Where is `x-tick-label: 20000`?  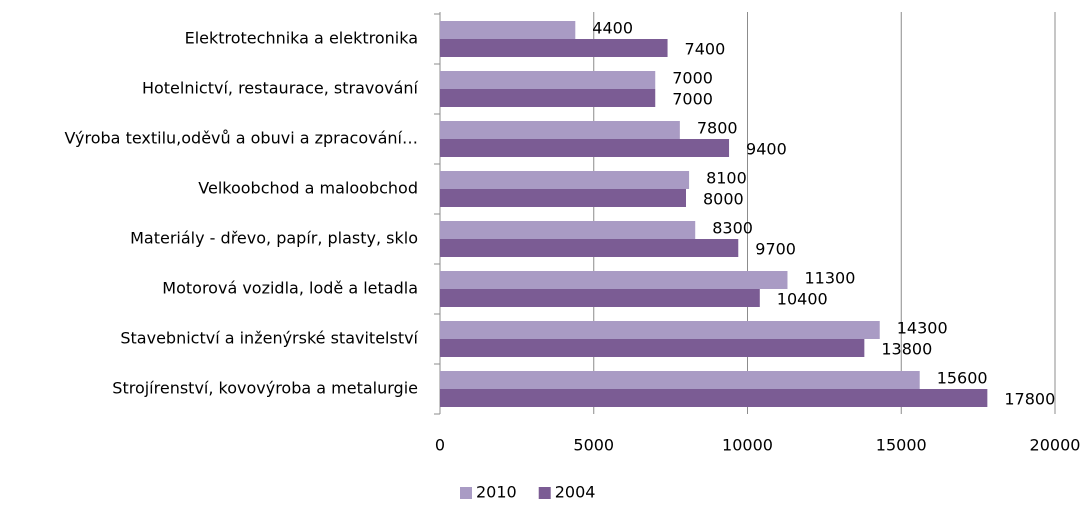
x-tick-label: 20000 is located at coordinates (1055, 445).